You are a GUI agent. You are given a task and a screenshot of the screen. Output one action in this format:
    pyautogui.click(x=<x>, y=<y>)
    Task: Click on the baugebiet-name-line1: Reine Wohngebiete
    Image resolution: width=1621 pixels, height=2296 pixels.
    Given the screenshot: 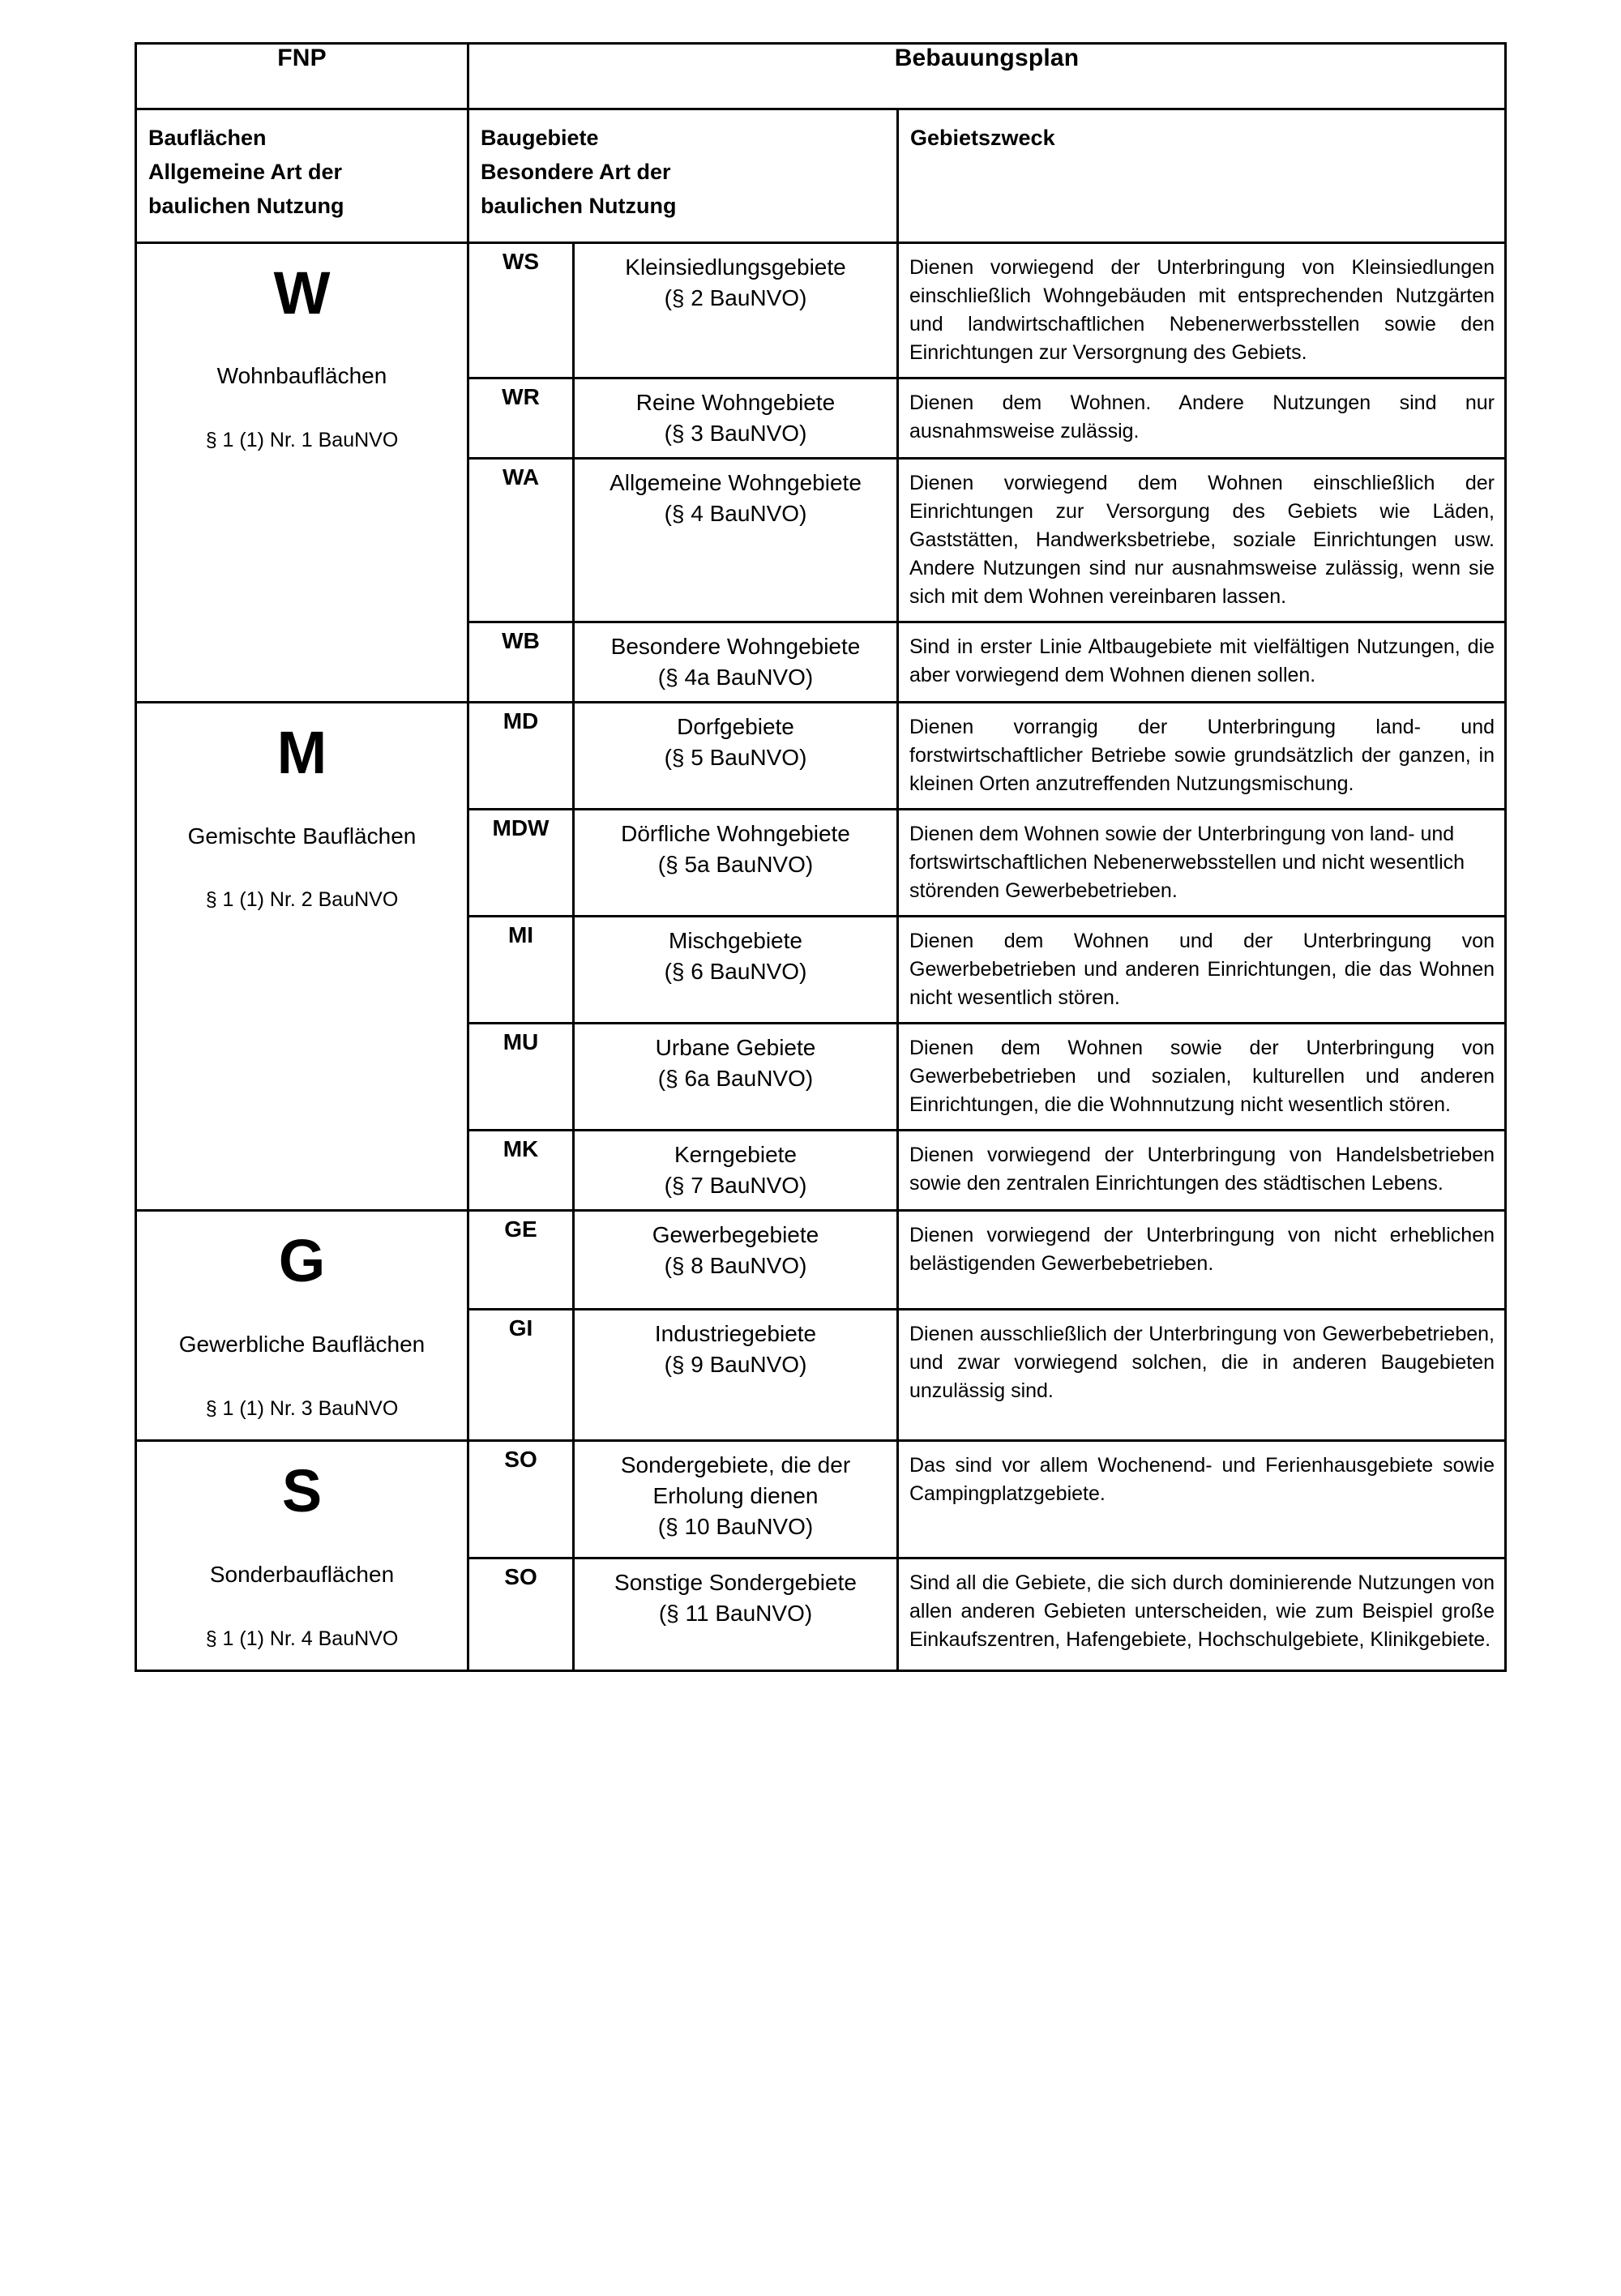 What is the action you would take?
    pyautogui.click(x=736, y=402)
    